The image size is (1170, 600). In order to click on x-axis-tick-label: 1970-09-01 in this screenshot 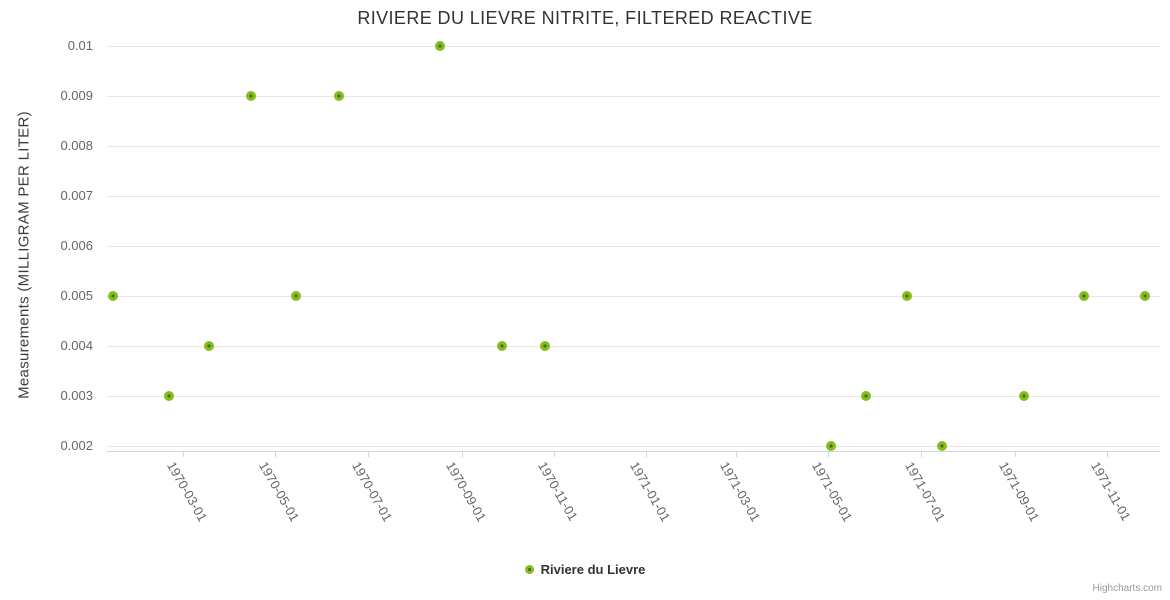, I will do `click(465, 492)`.